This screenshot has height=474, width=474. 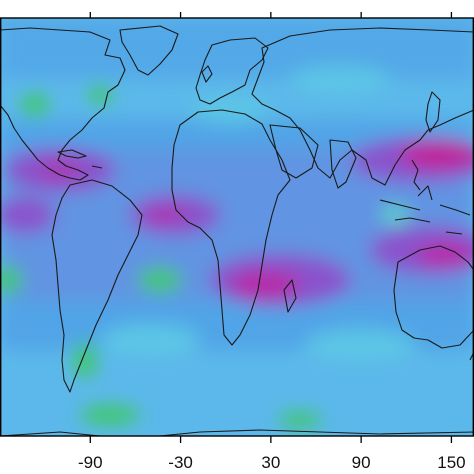 What do you see at coordinates (63, 104) in the screenshot?
I see `coastline-north-america` at bounding box center [63, 104].